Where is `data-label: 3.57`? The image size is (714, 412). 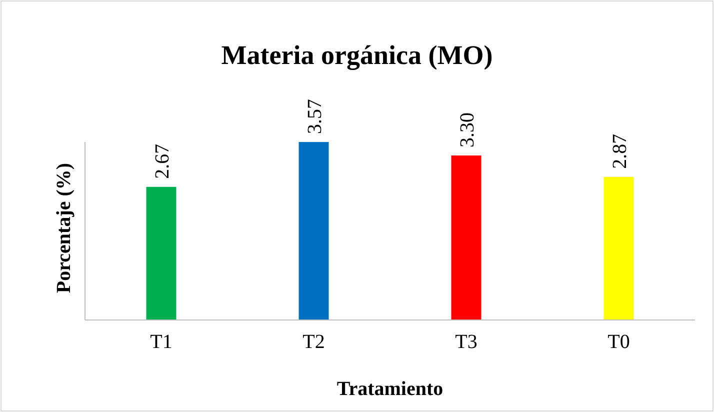
data-label: 3.57 is located at coordinates (315, 116).